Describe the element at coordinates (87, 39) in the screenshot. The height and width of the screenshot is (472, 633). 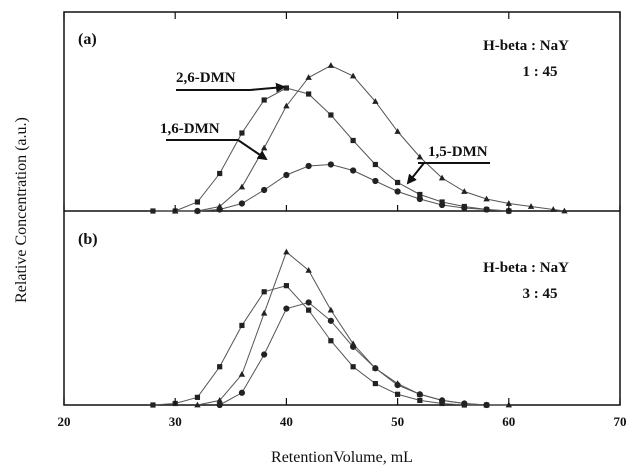
I see `panel-a-label: (a)` at that location.